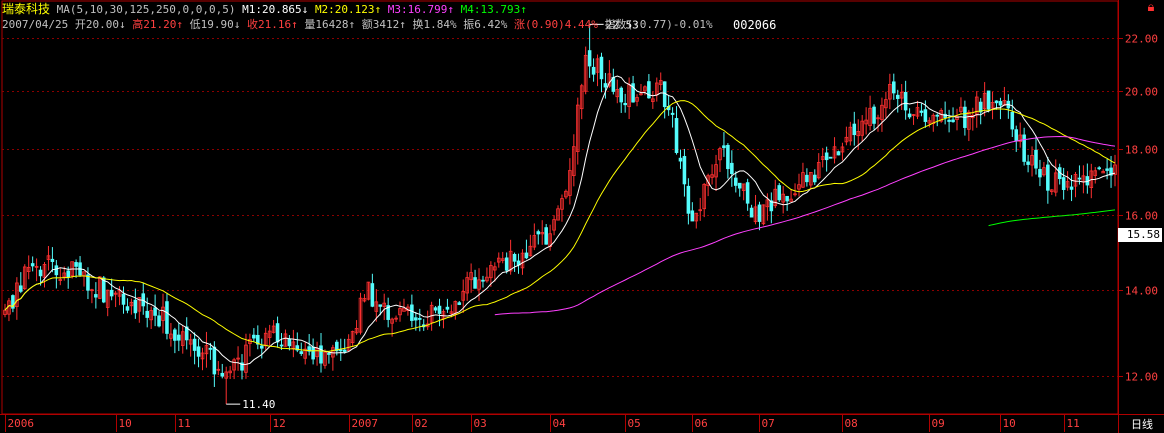 The image size is (1164, 433). What do you see at coordinates (555, 24) in the screenshot?
I see `quote-change: 涨(0.90)4.44%` at bounding box center [555, 24].